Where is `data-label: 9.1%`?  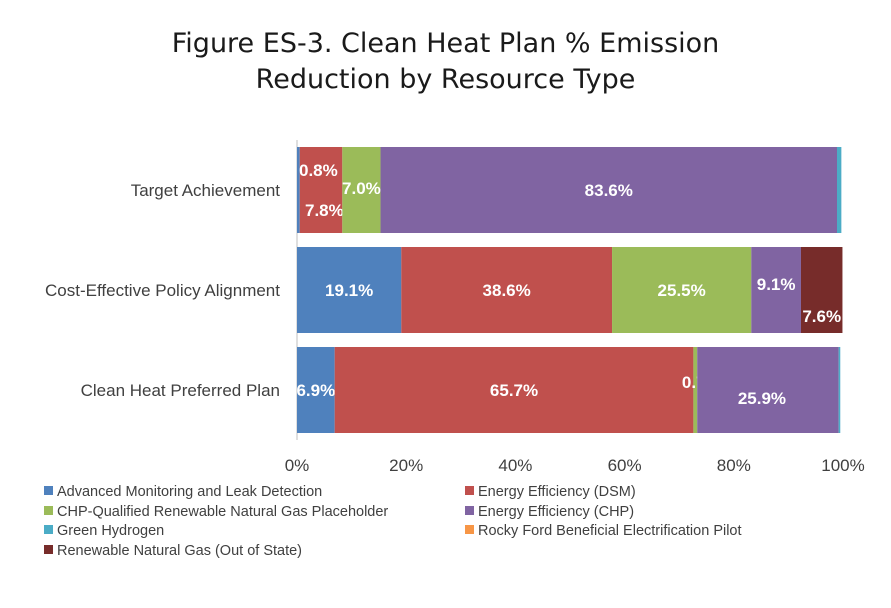
data-label: 9.1% is located at coordinates (776, 284).